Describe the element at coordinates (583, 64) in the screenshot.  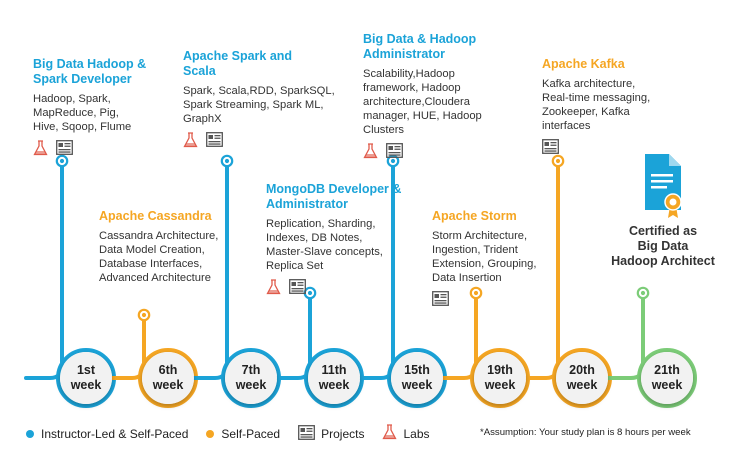
I see `course-title: Apache Kafka` at that location.